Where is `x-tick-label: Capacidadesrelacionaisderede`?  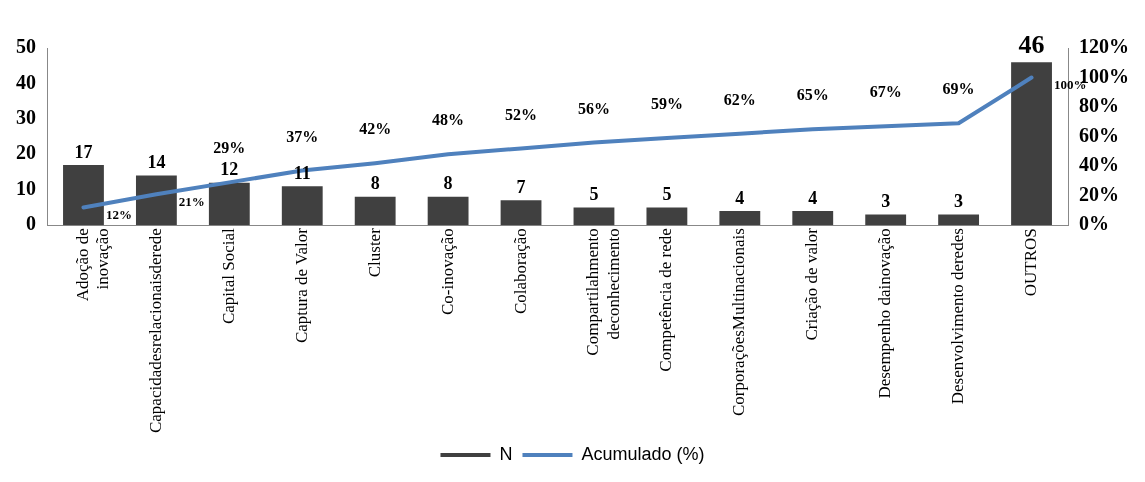
x-tick-label: Capacidadesrelacionaisderede is located at coordinates (155, 331).